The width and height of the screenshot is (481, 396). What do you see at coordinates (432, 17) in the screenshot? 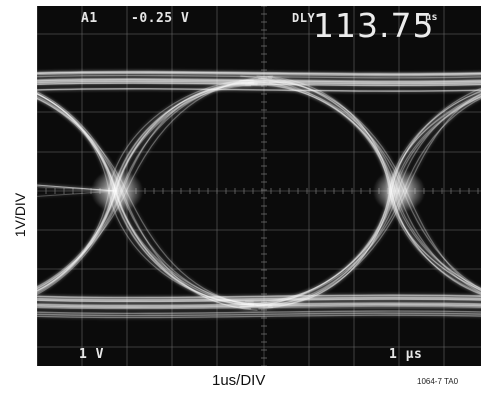
I see `delay-time-unit: µs` at bounding box center [432, 17].